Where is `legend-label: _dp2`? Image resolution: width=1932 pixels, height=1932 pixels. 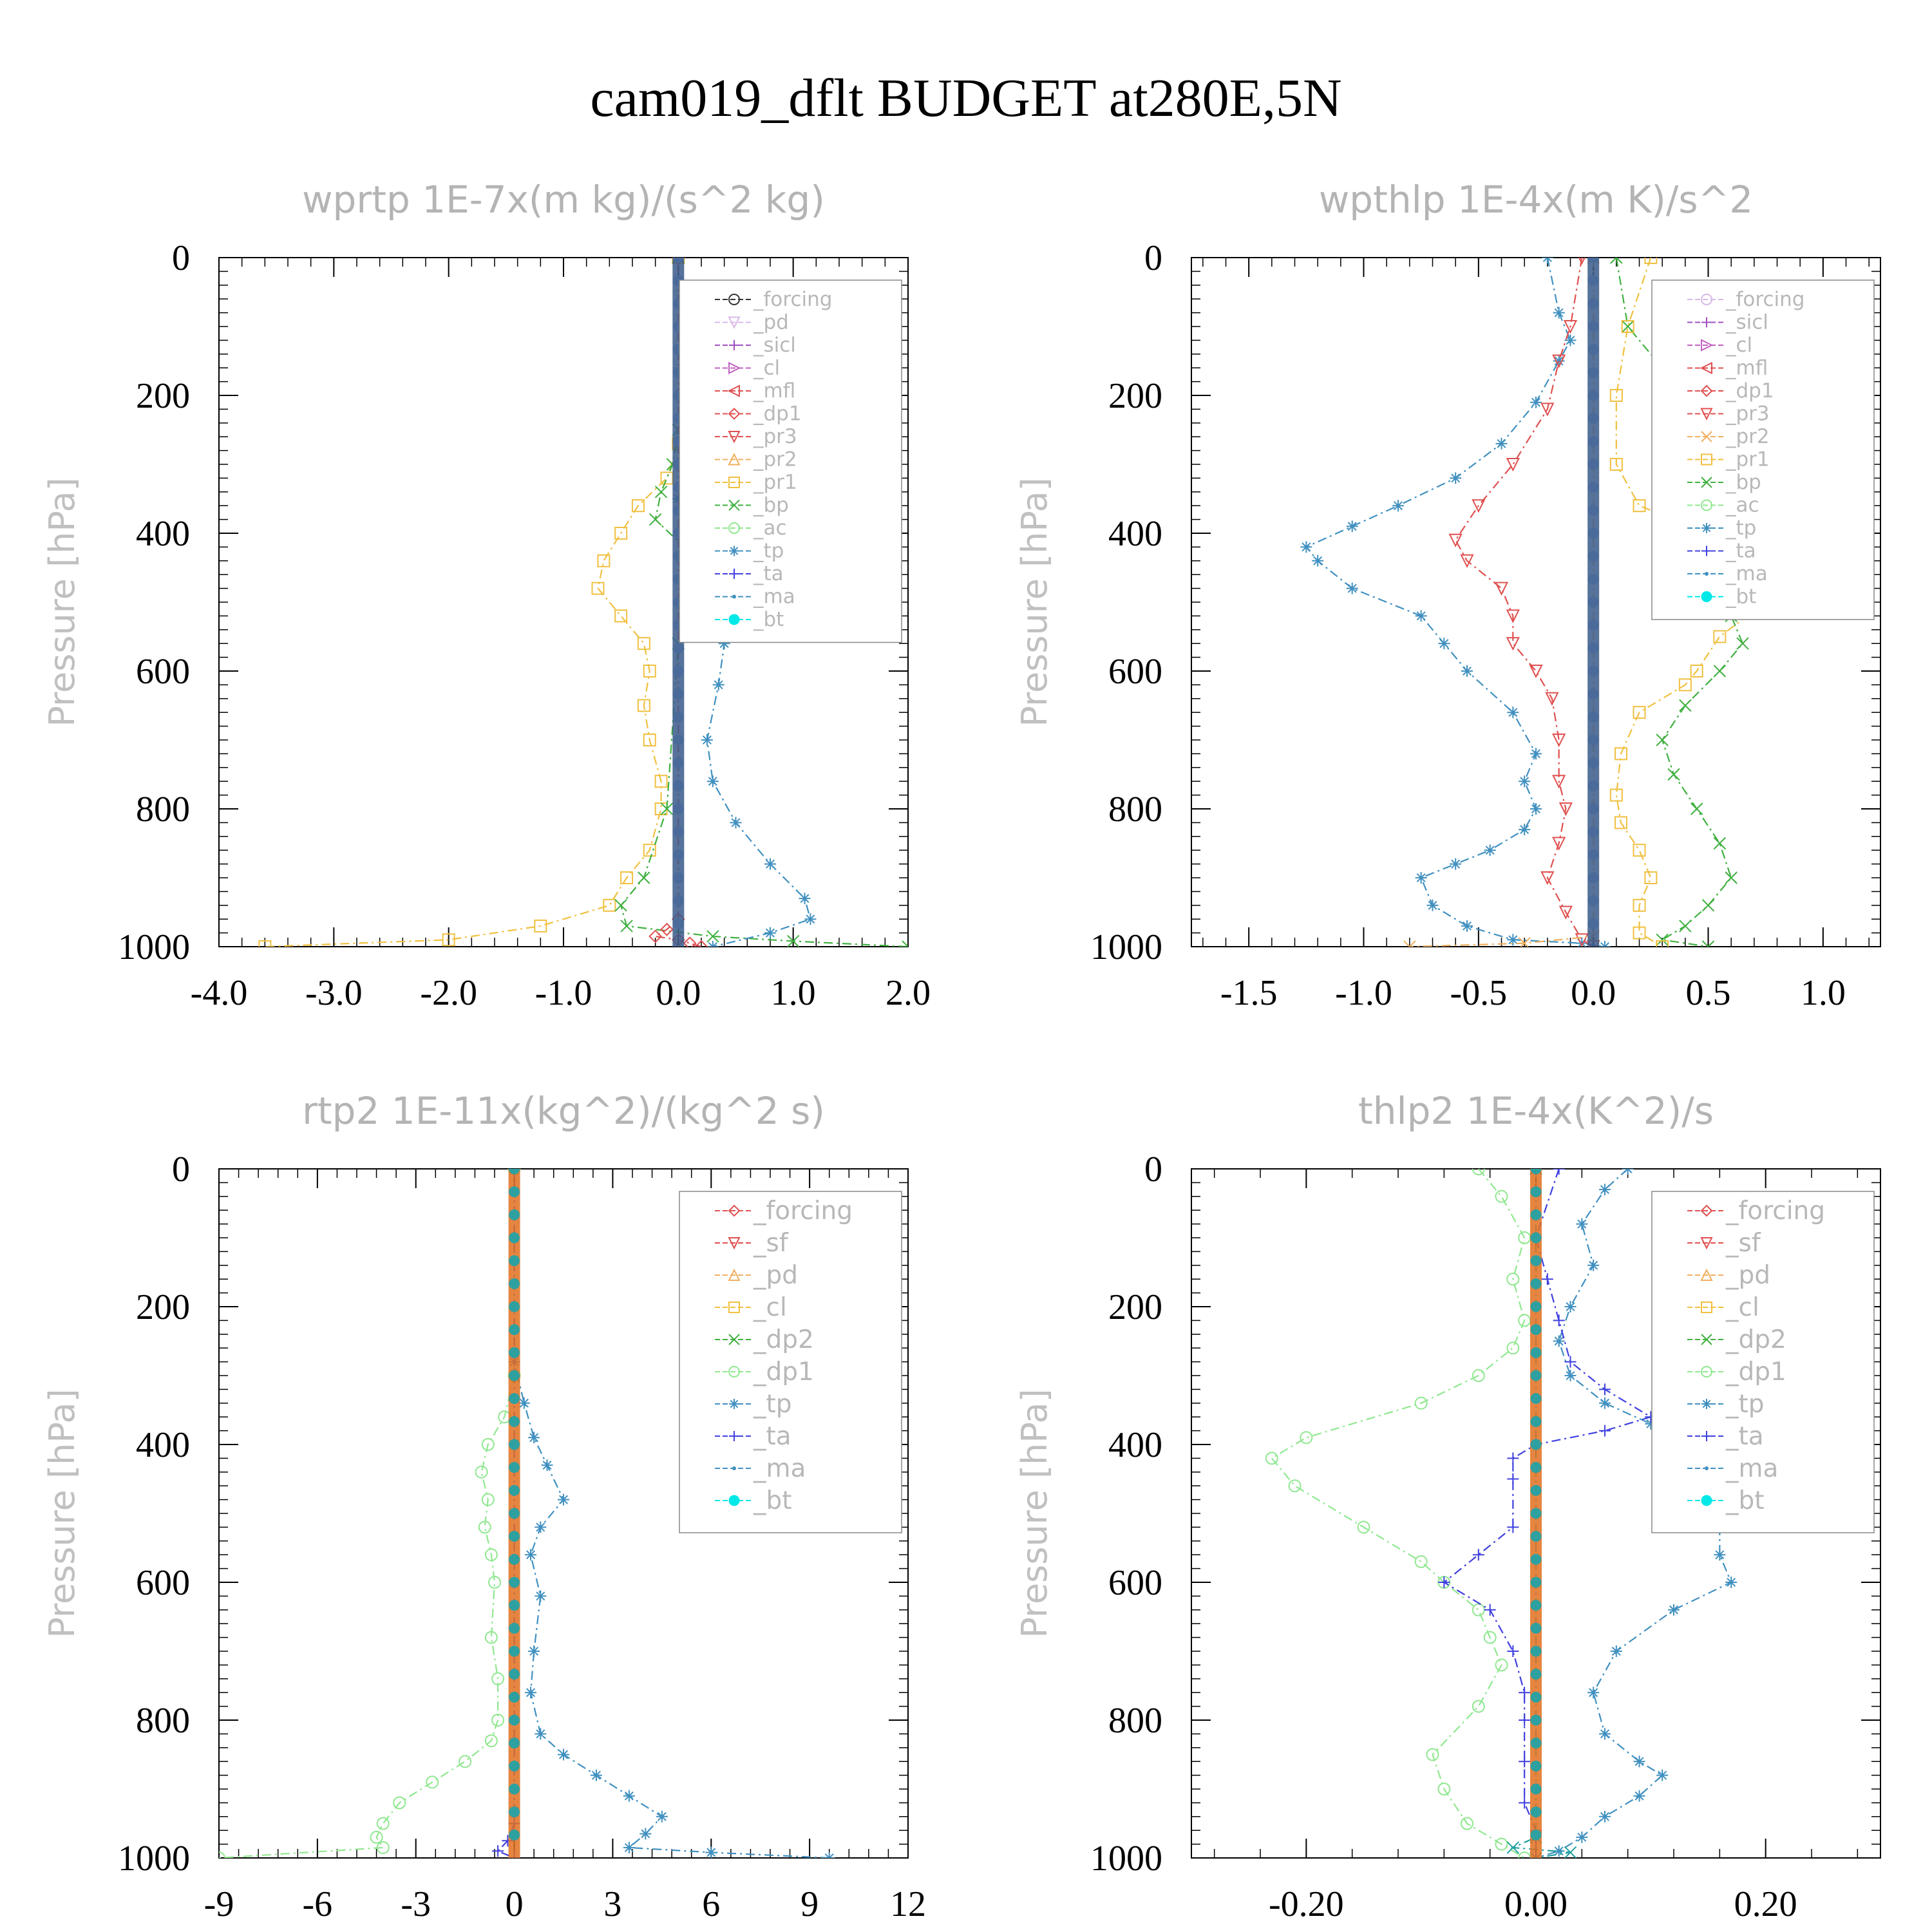
legend-label: _dp2 is located at coordinates (783, 1339).